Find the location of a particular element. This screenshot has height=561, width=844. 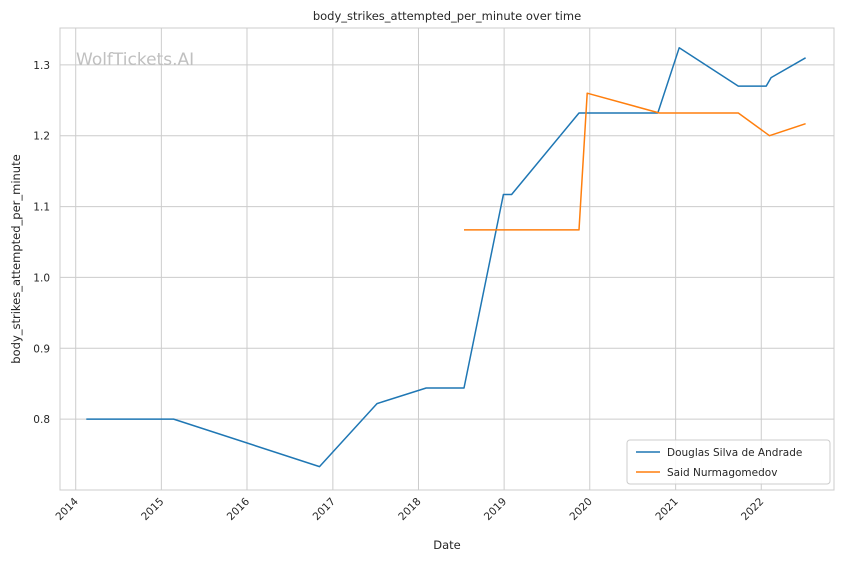

x-tick-labels: 2014 2015 2016 2017 2018 2019 2020 2021 2022 is located at coordinates (409, 509).